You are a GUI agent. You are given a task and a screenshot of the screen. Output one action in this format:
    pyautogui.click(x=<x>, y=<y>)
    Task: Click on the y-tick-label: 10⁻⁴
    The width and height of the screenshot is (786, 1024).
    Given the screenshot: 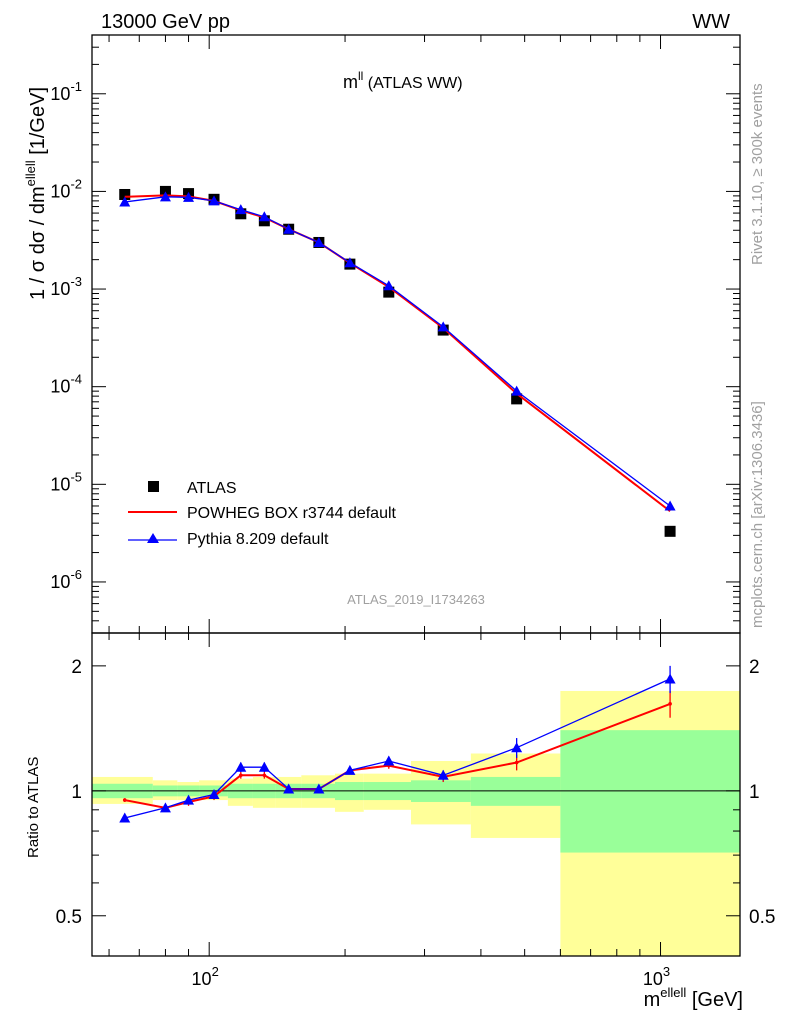 What is the action you would take?
    pyautogui.click(x=66, y=384)
    